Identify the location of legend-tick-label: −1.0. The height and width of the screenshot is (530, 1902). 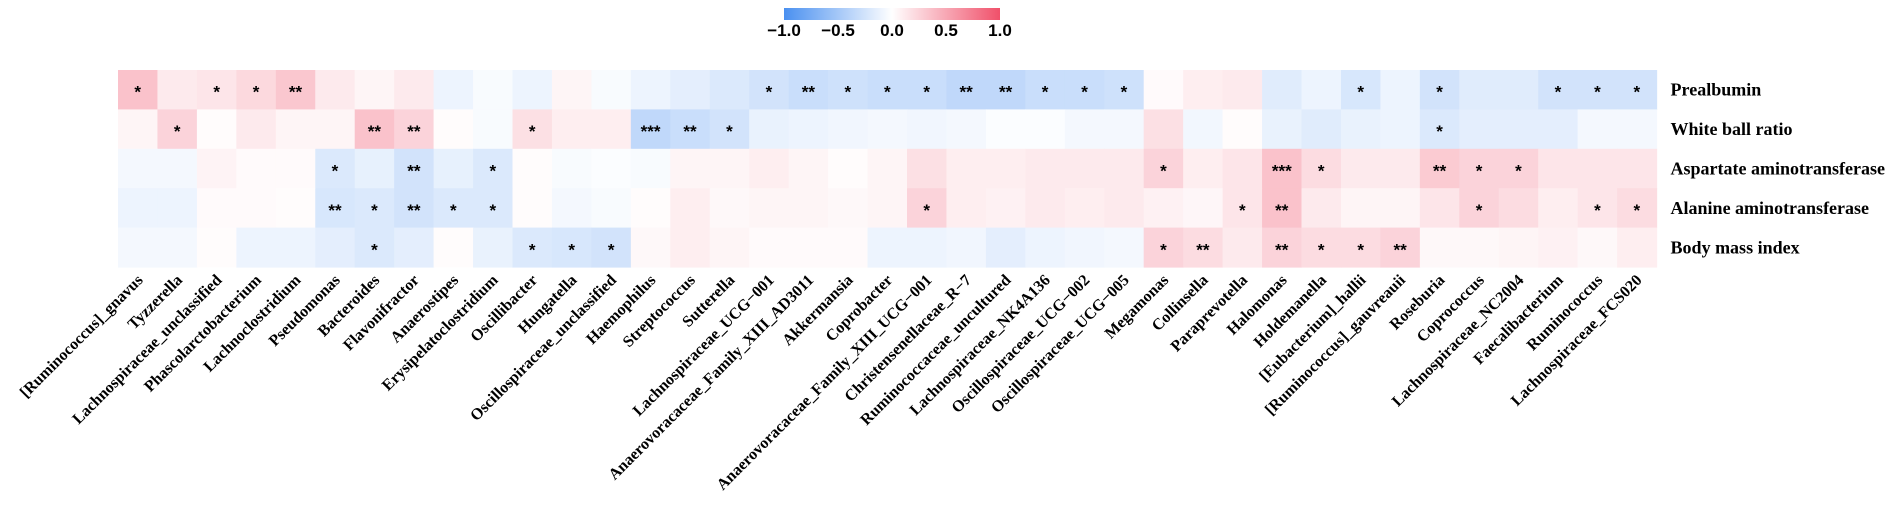
(784, 30).